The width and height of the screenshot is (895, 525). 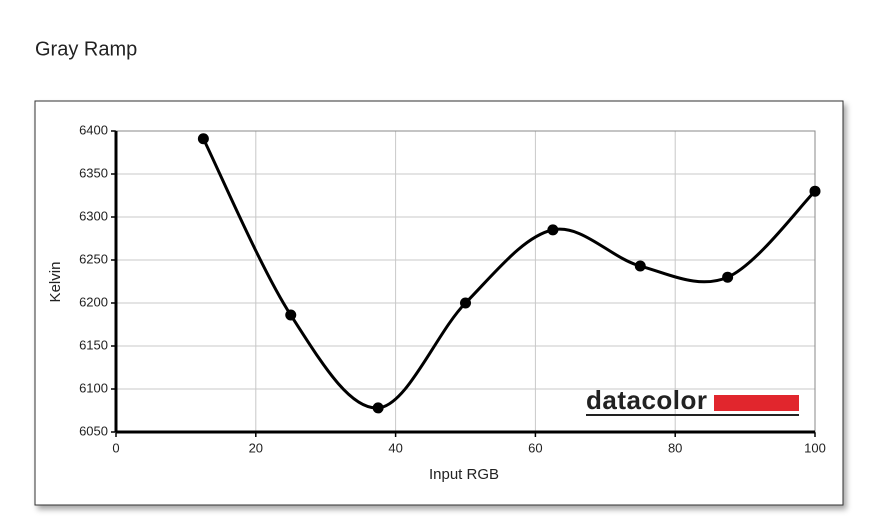 I want to click on x-tick-label: 0, so click(x=115, y=447).